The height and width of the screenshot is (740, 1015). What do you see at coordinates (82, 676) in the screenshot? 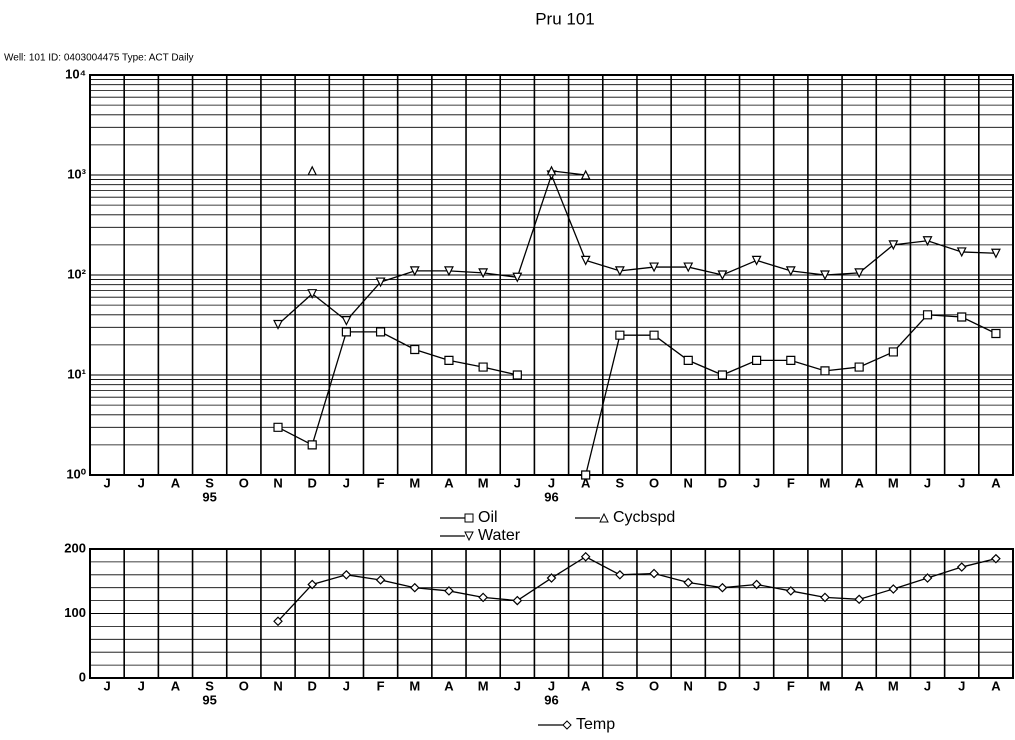
I see `y-tick-label: 0` at bounding box center [82, 676].